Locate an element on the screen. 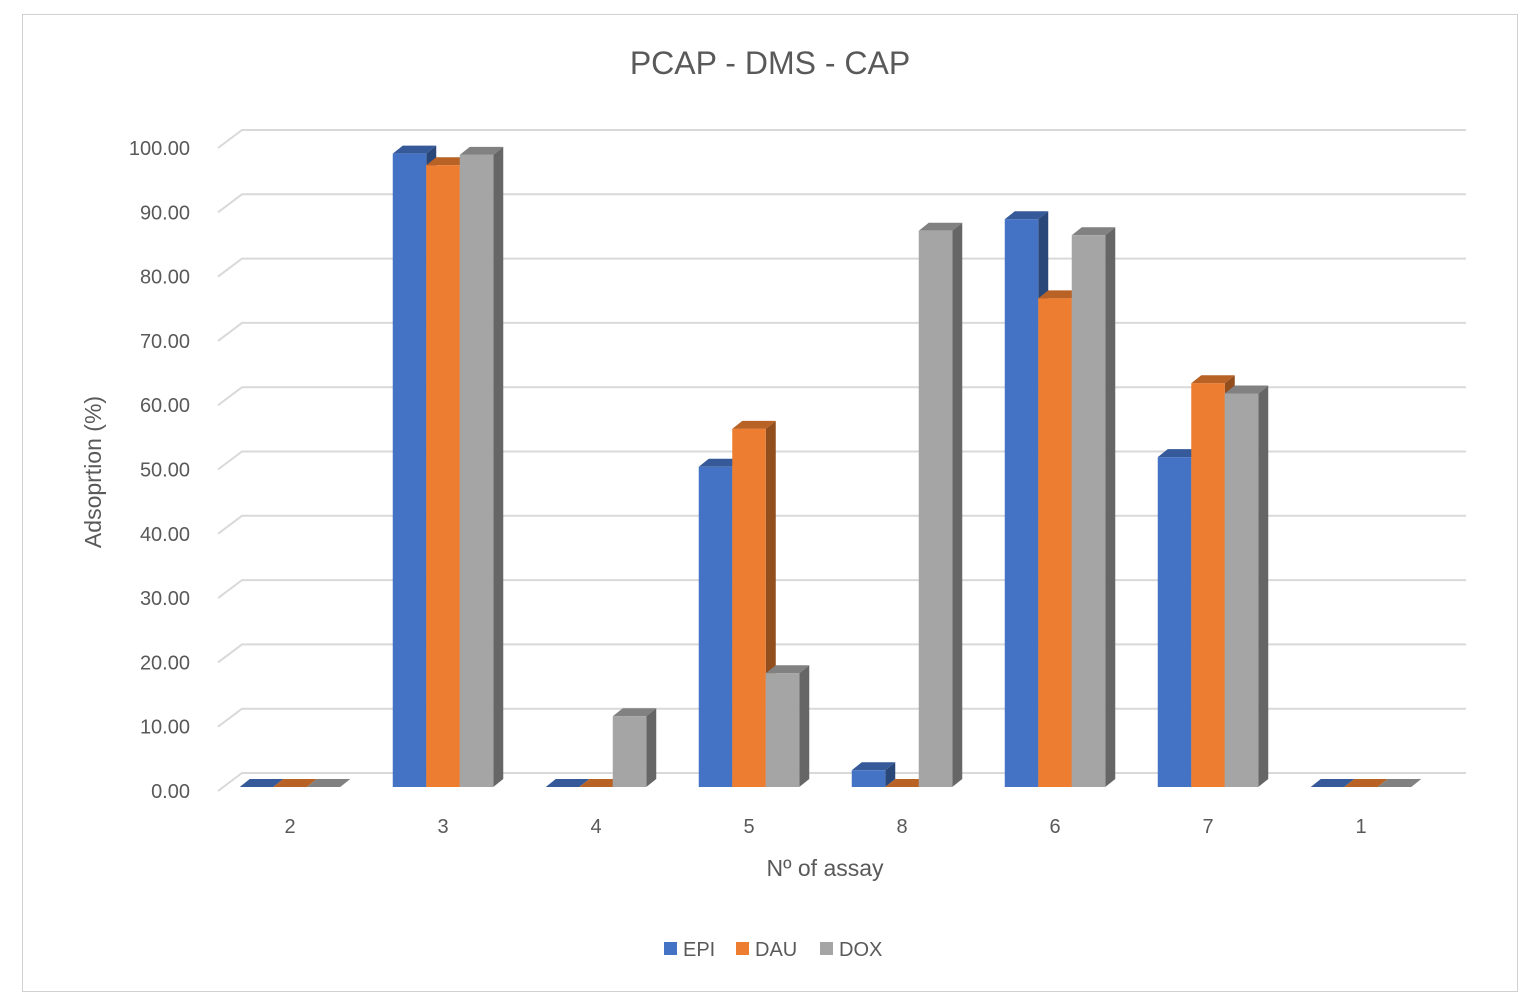 The width and height of the screenshot is (1539, 1006). y-tick-label: 40.00 is located at coordinates (165, 535).